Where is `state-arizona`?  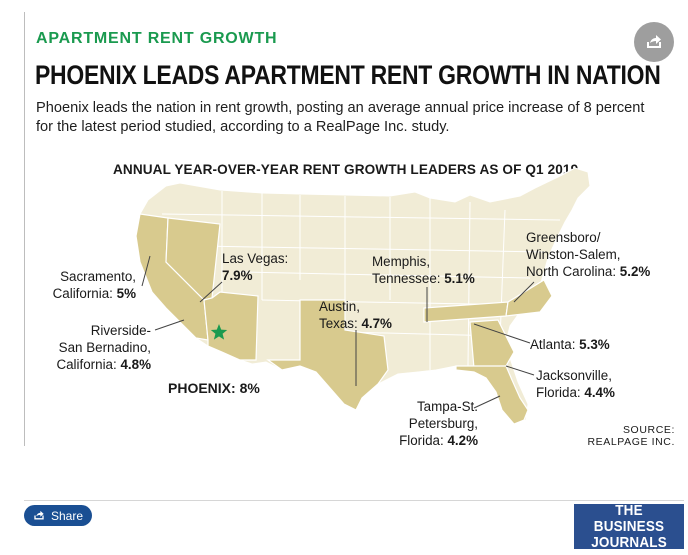
state-arizona is located at coordinates (231, 326).